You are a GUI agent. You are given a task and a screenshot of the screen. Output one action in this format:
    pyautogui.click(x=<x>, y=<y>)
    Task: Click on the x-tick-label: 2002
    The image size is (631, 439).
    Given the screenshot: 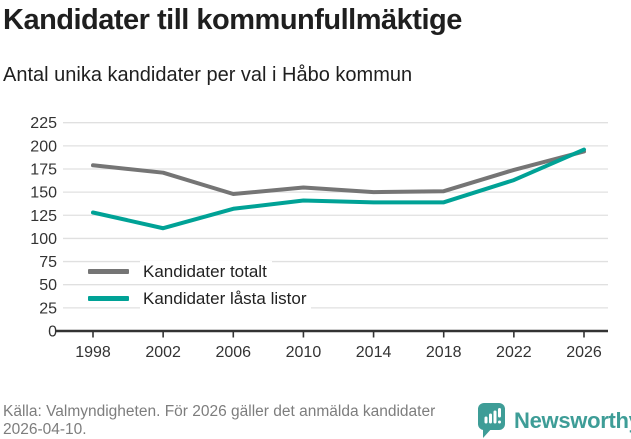 What is the action you would take?
    pyautogui.click(x=163, y=352)
    